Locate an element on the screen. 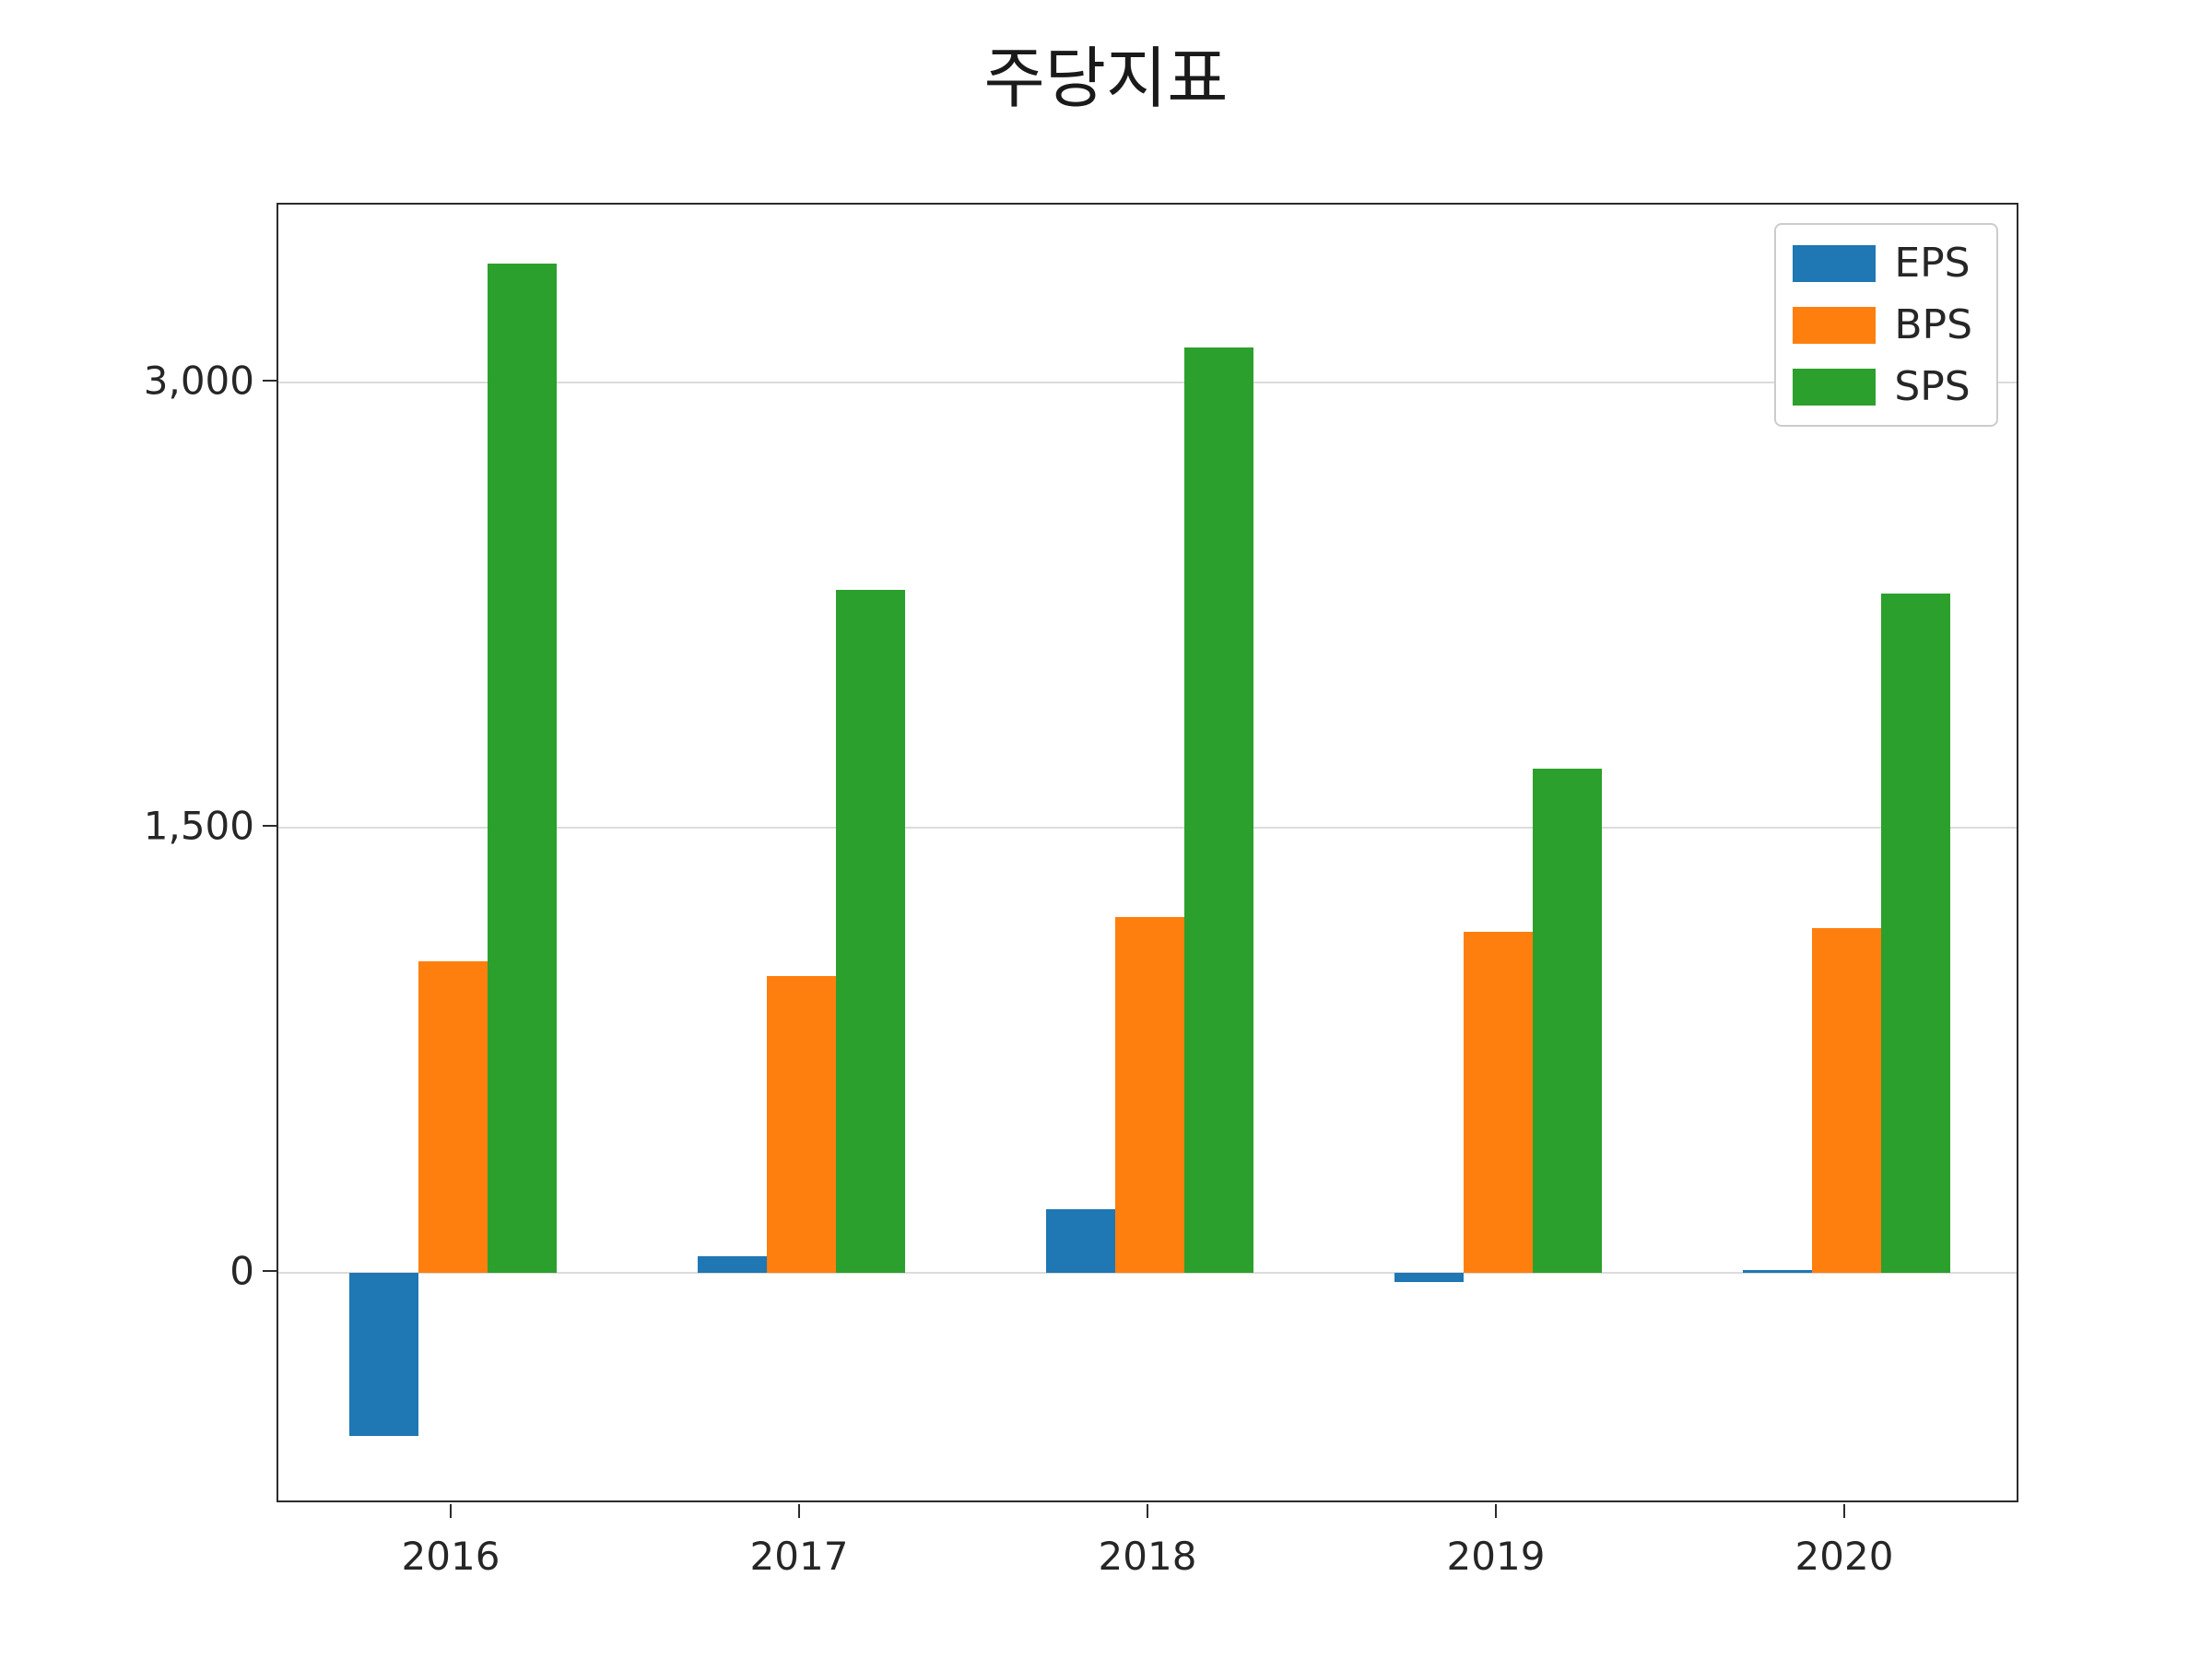  legend-item-sps: SPS is located at coordinates (1882, 386).